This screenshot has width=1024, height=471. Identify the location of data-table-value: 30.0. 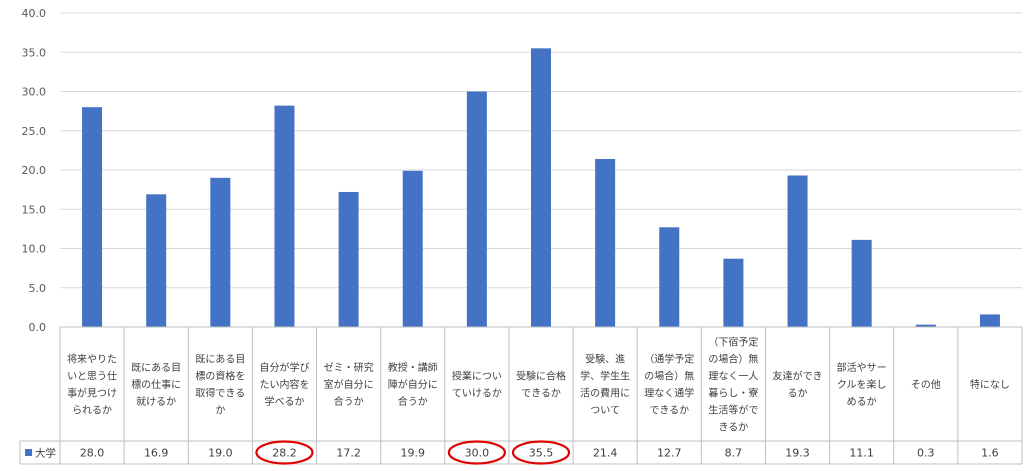
(477, 453).